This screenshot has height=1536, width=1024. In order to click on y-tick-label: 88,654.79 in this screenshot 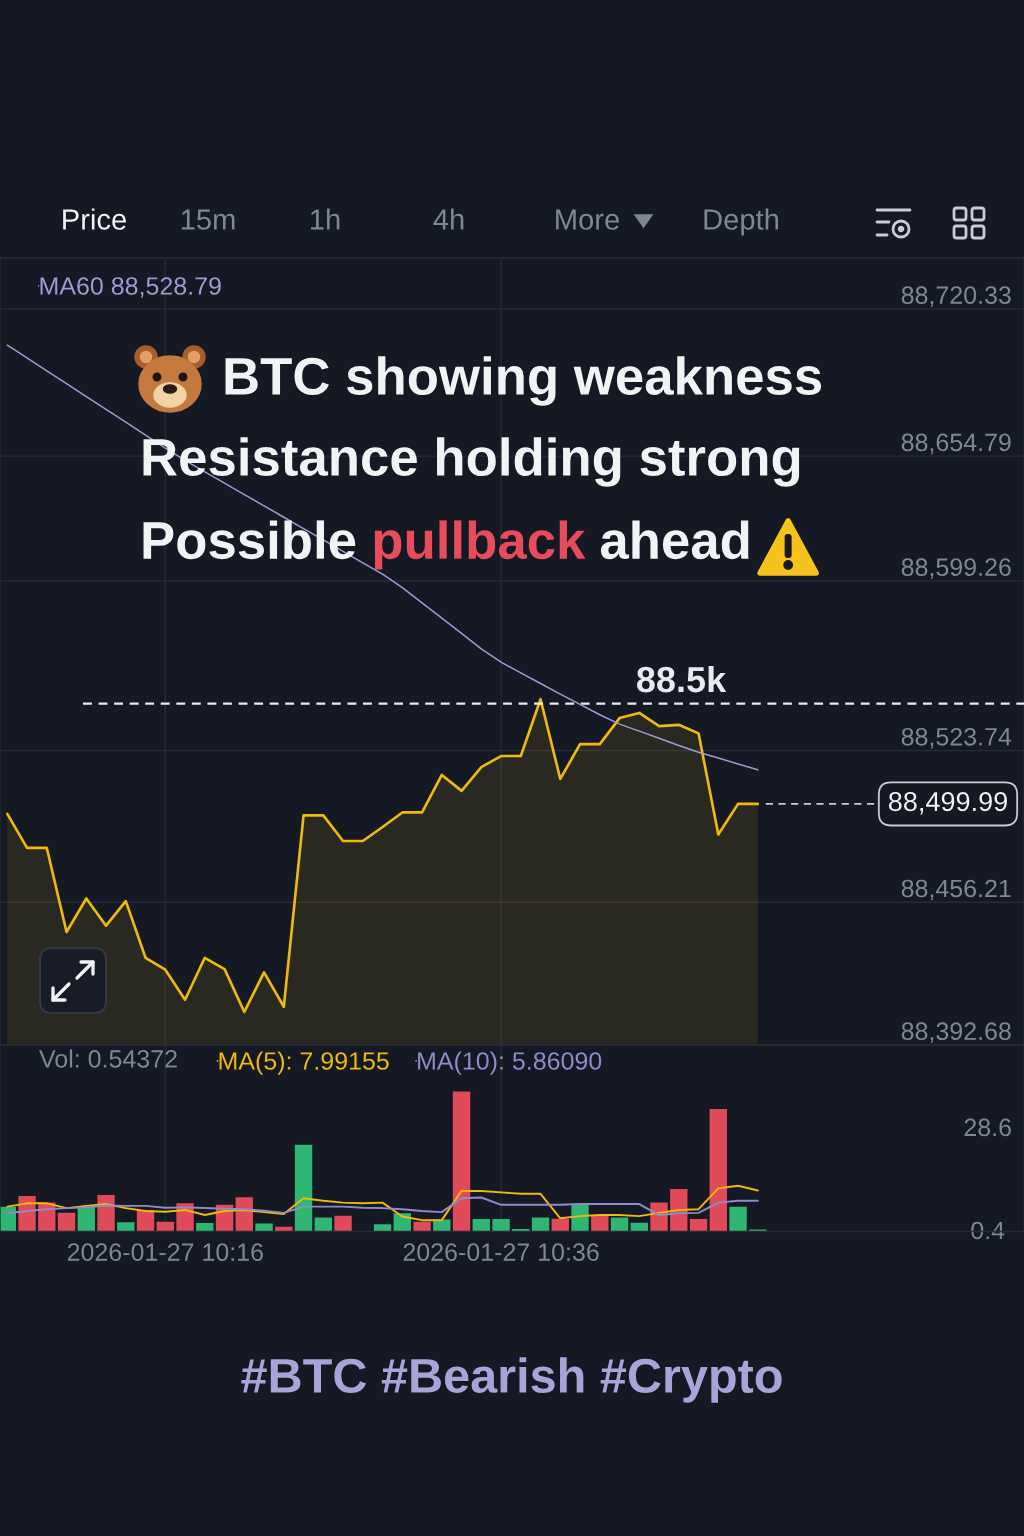, I will do `click(956, 444)`.